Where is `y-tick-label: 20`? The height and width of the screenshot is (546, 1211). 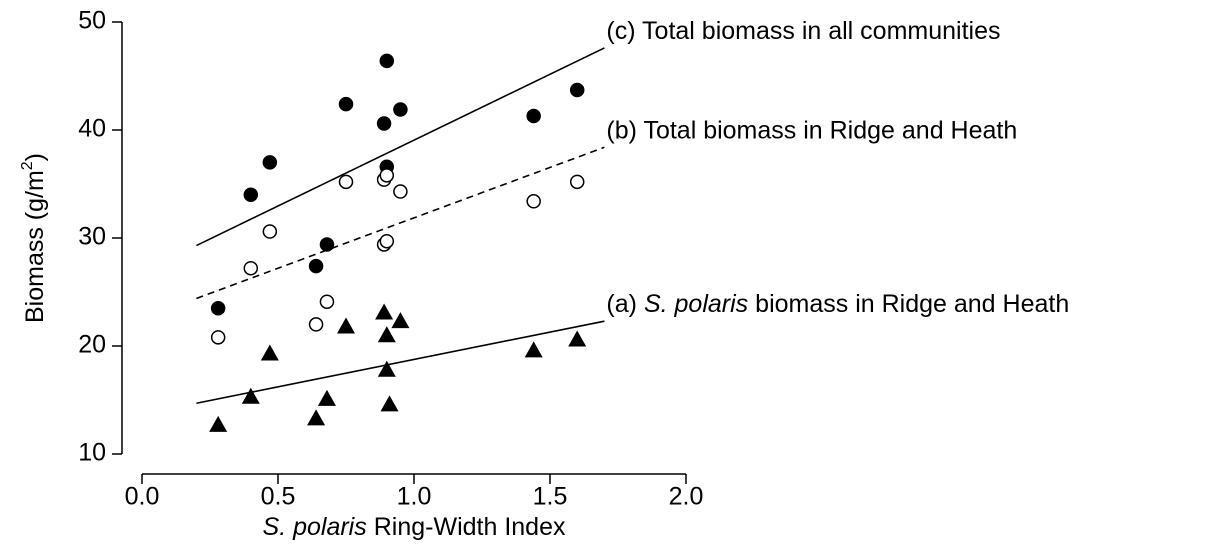 y-tick-label: 20 is located at coordinates (92, 345).